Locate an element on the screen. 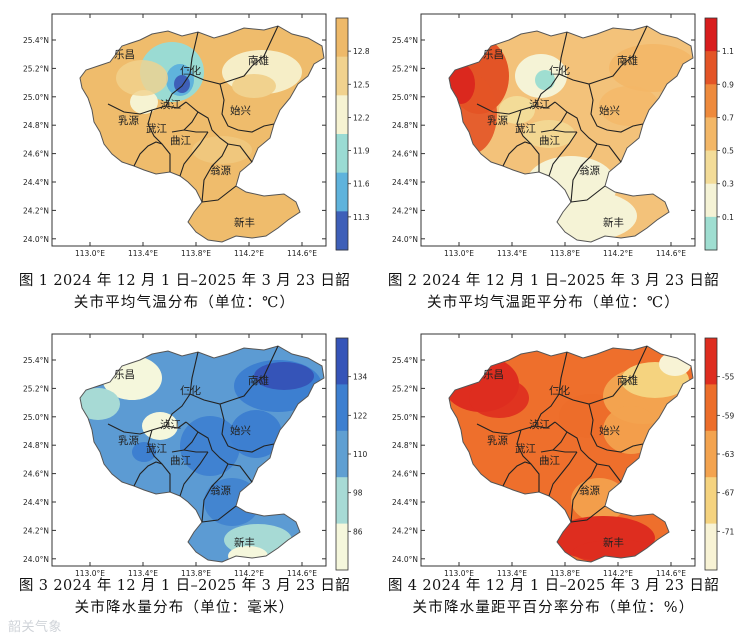  city-label: 始兴 is located at coordinates (609, 430).